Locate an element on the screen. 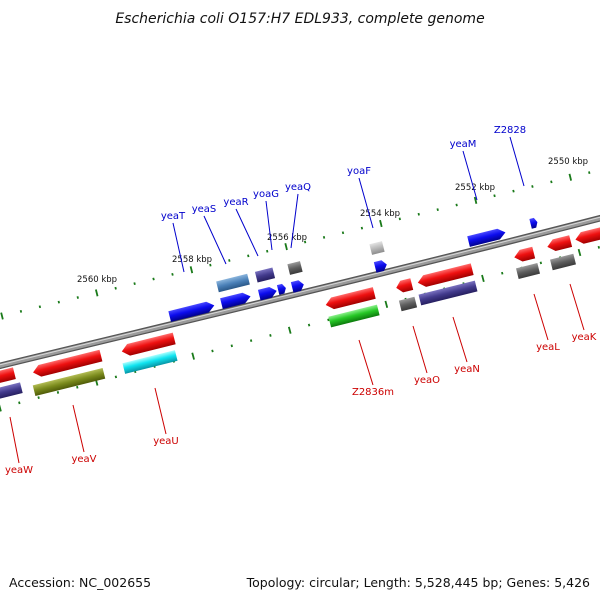 This screenshot has height=600, width=600. gene-label: yeaO is located at coordinates (427, 380).